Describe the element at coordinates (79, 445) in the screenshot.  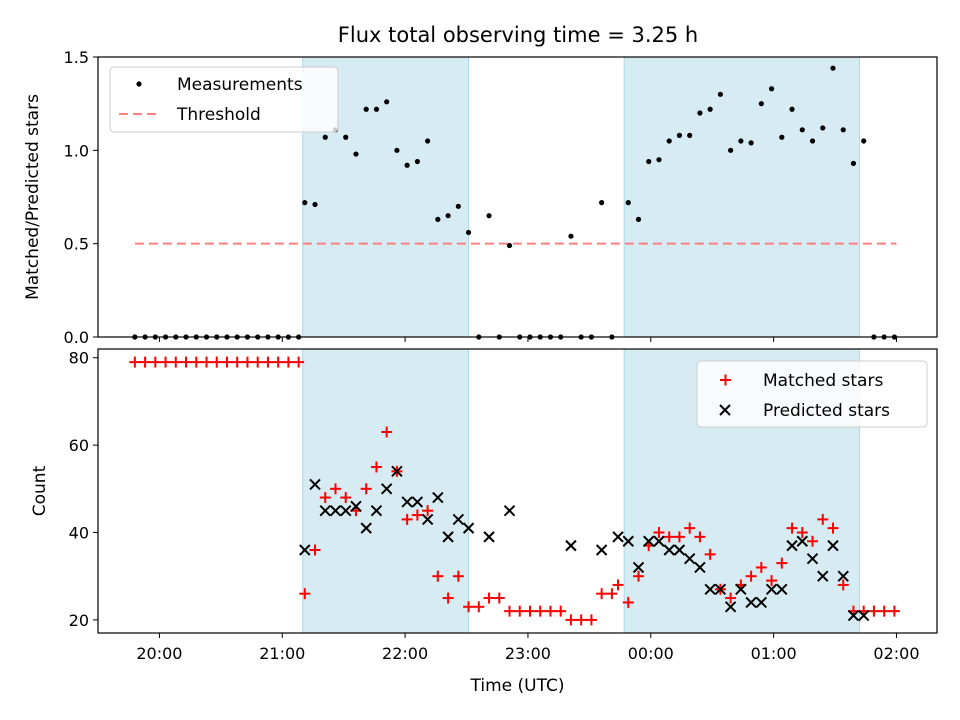
I see `y-tick-label: 60` at that location.